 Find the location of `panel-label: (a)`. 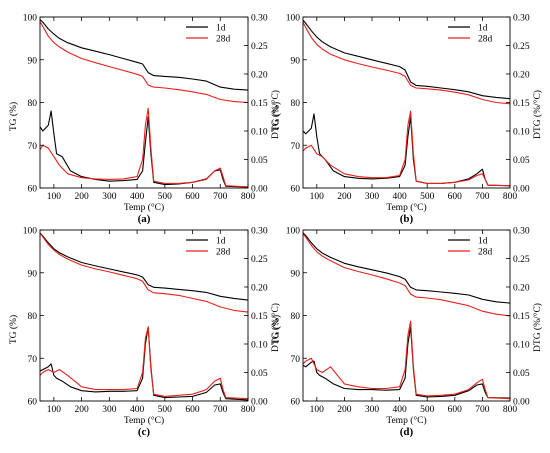

panel-label: (a) is located at coordinates (144, 219).